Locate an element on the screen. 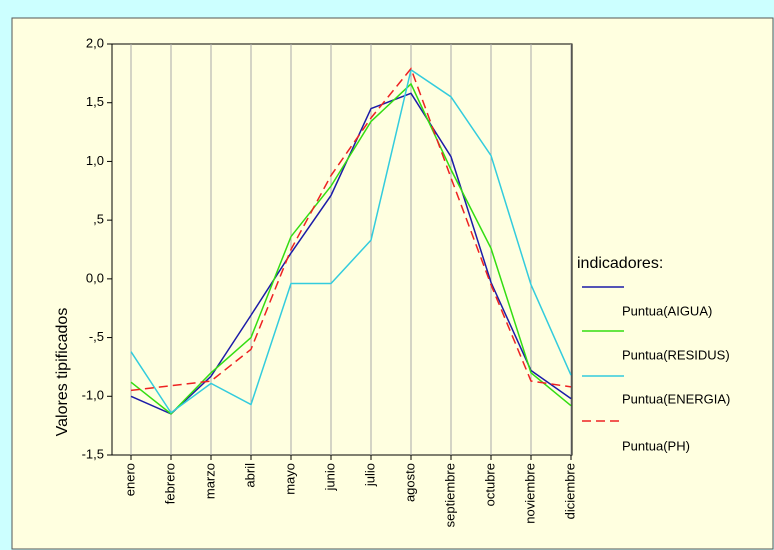 The height and width of the screenshot is (550, 774). x-tick-label: noviembre is located at coordinates (529, 493).